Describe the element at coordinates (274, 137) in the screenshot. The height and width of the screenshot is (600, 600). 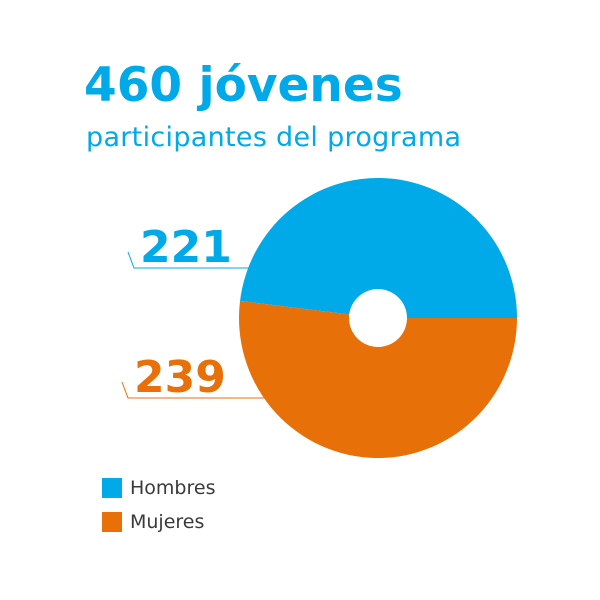
I see `chart-subtitle: participantes del programa` at that location.